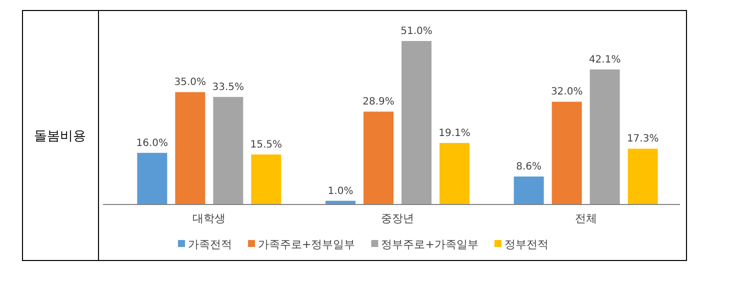 This screenshot has width=730, height=293. What do you see at coordinates (604, 60) in the screenshot?
I see `data-label: 42.1%` at bounding box center [604, 60].